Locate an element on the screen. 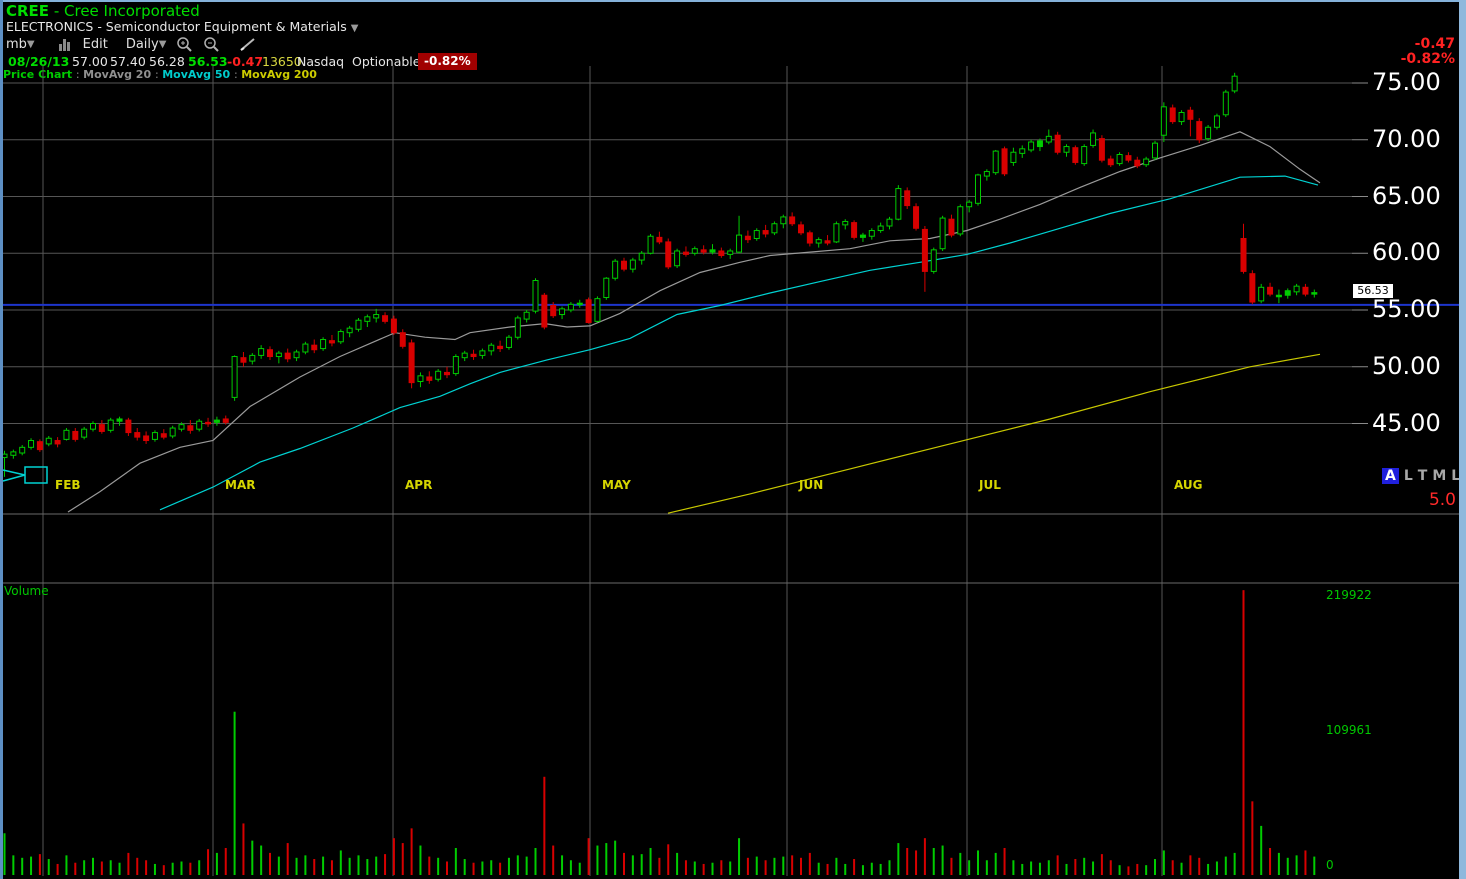 Image resolution: width=1466 pixels, height=879 pixels. volume-pane-label: Volume is located at coordinates (26, 591).